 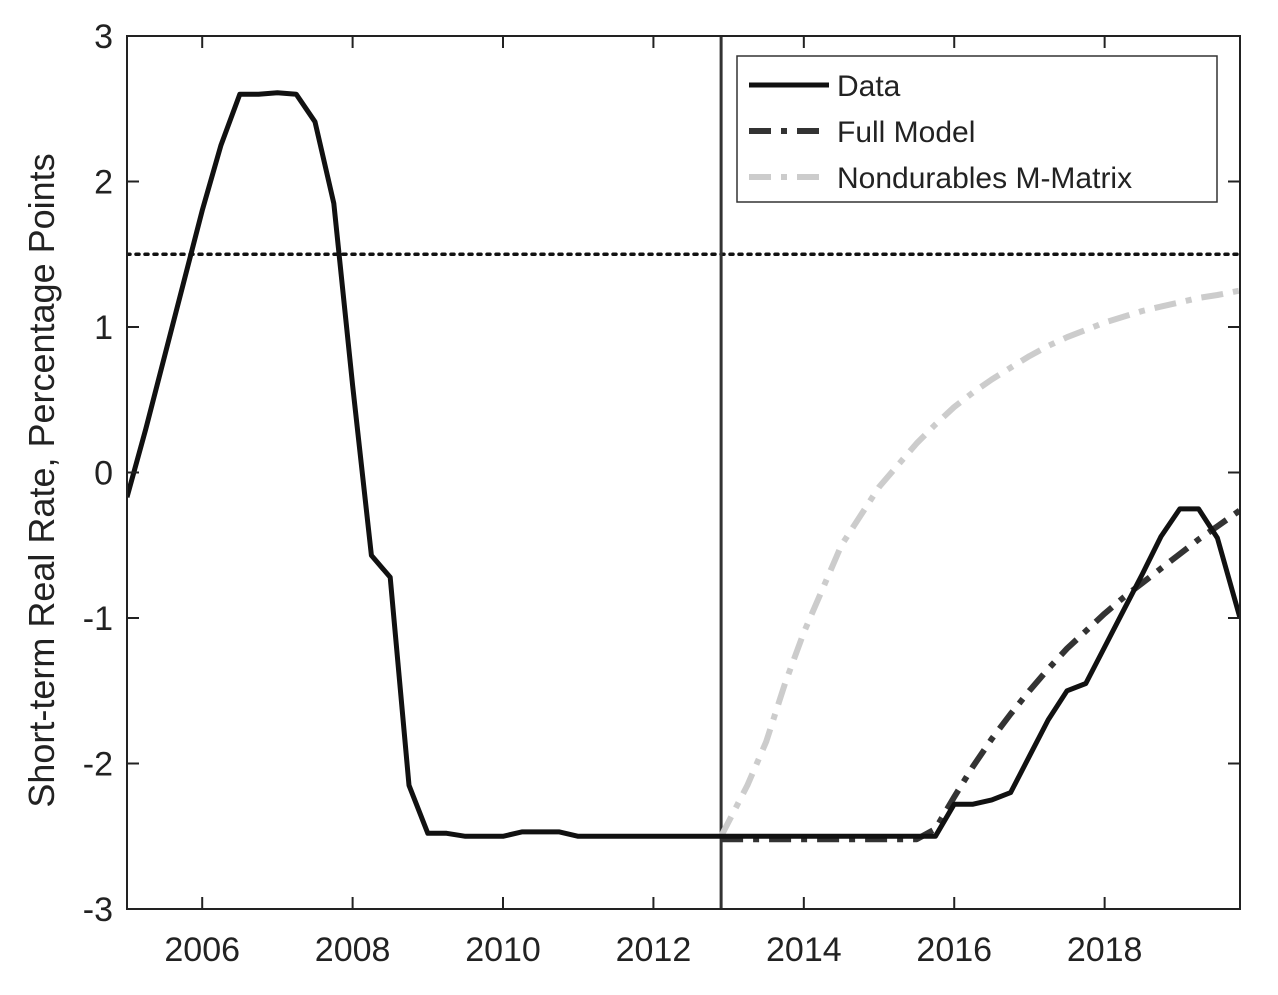 I want to click on x-tick-label: 2010, so click(x=503, y=950).